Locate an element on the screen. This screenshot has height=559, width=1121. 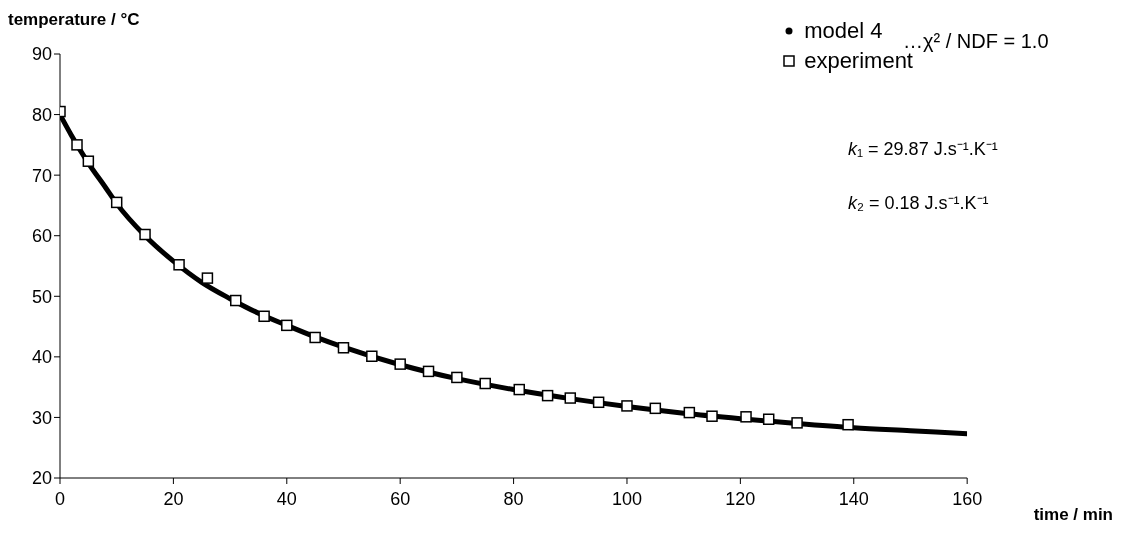
y-tick-label: 80 is located at coordinates (41, 114).